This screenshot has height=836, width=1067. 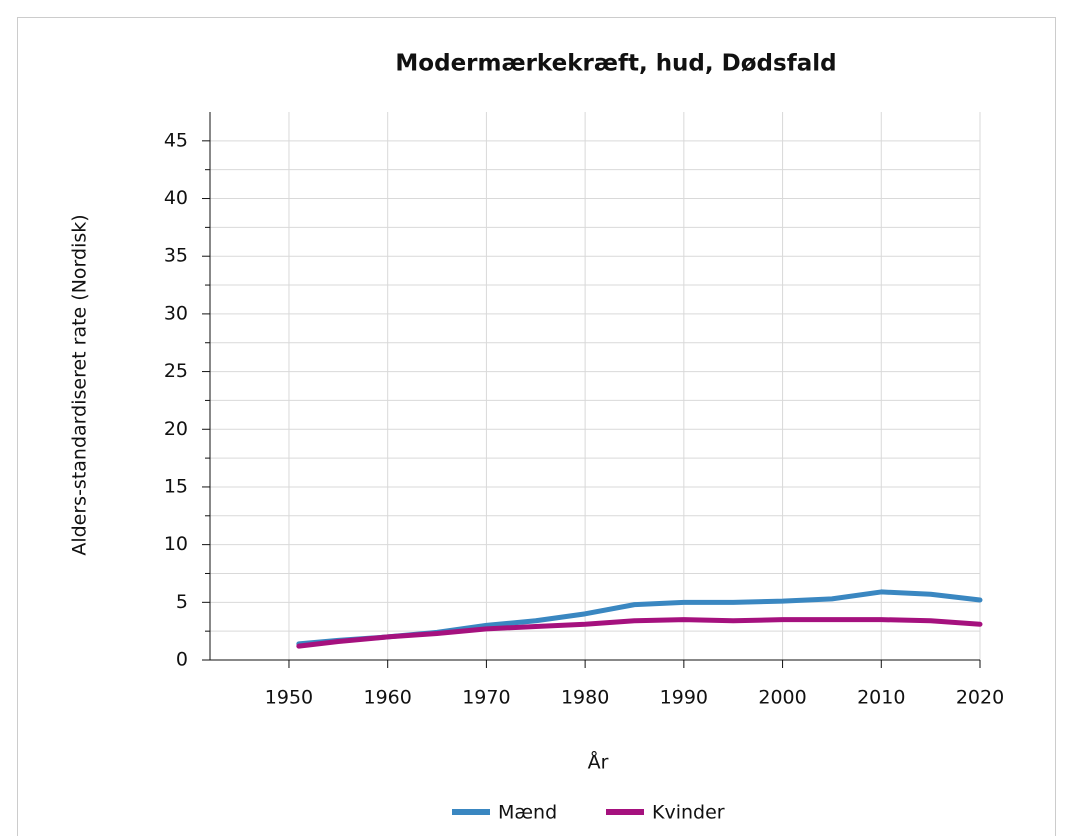 I want to click on x-tick-label: 1990, so click(x=684, y=698).